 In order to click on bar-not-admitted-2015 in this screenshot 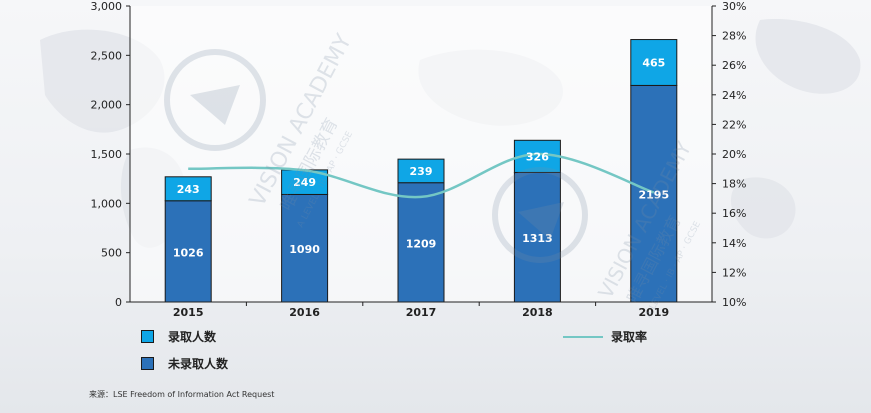, I will do `click(188, 251)`.